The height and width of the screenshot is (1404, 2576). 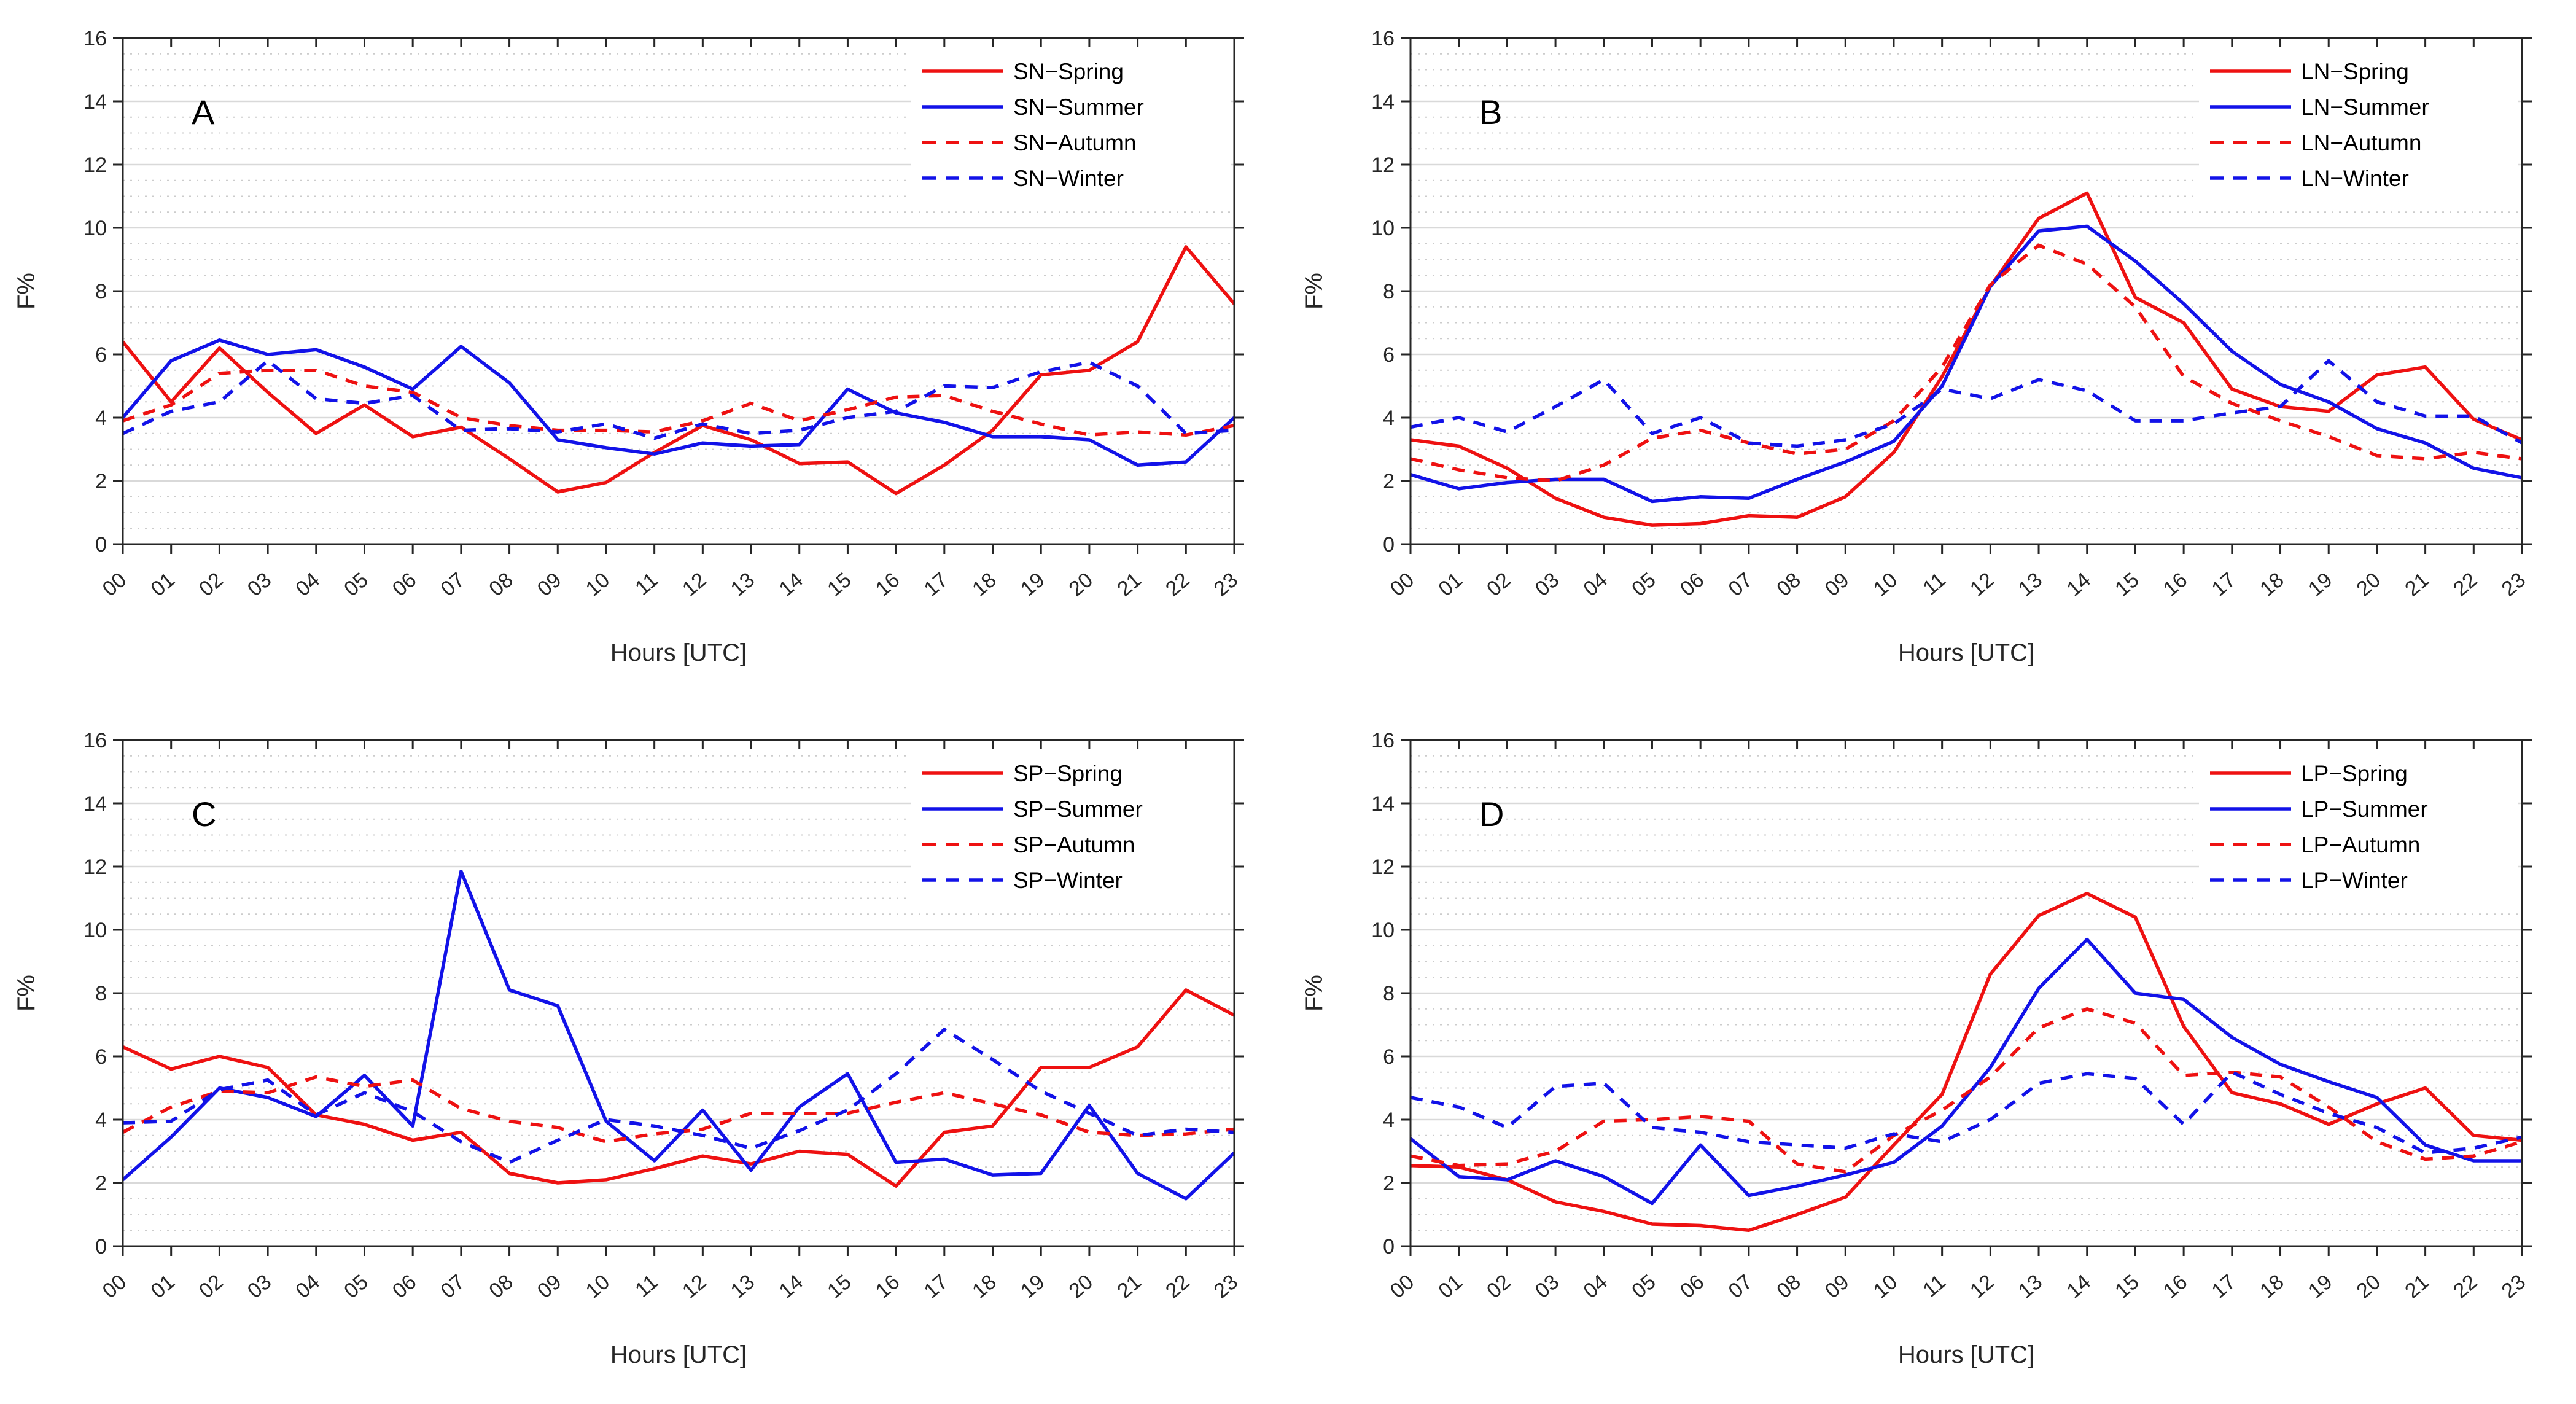 I want to click on legend-item-label: LN−Autumn, so click(x=2361, y=142).